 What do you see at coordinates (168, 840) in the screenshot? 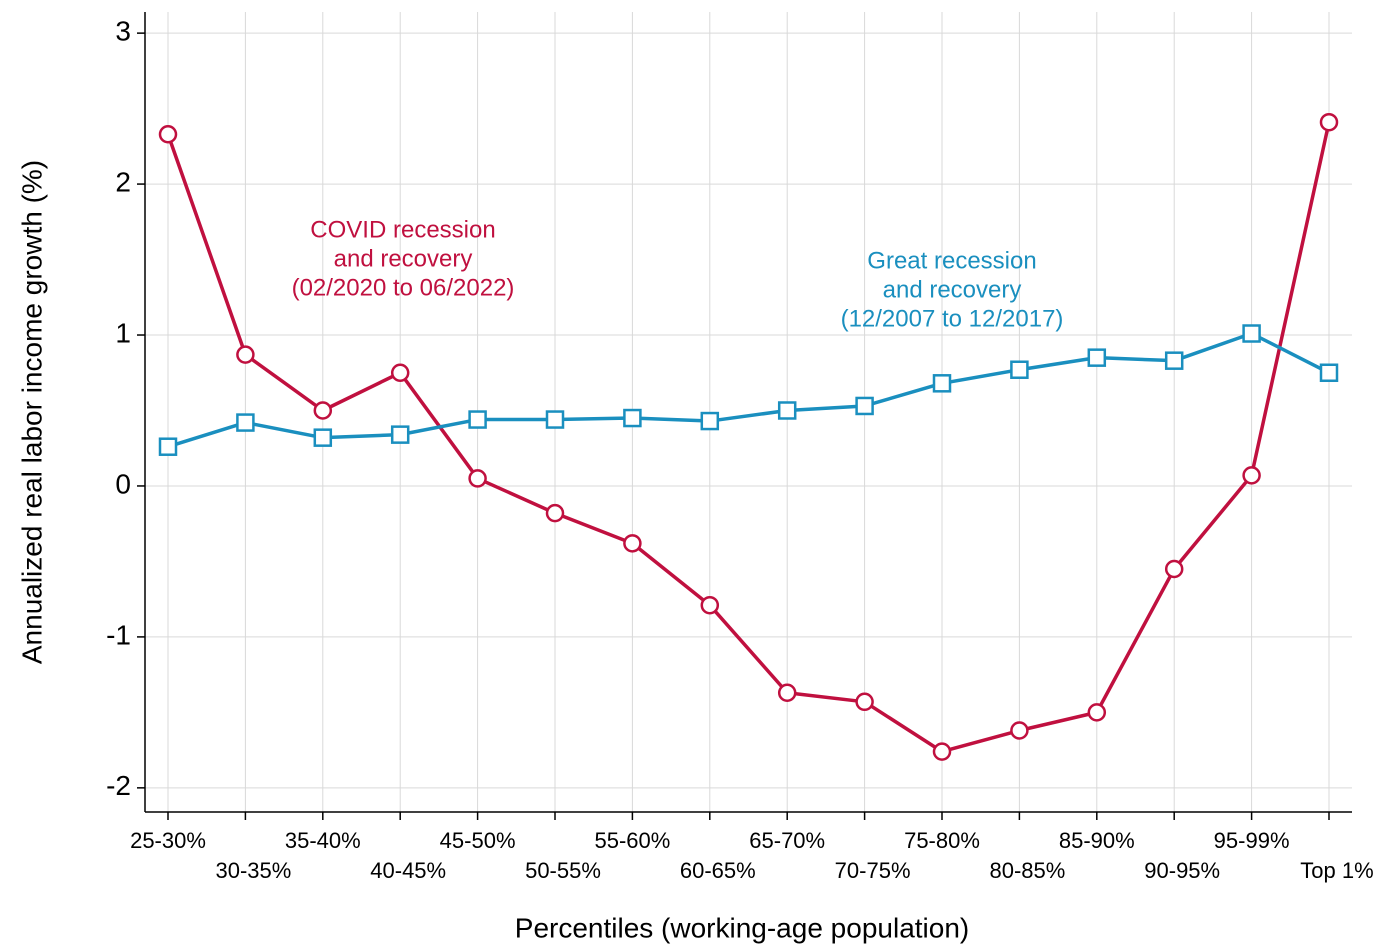
I see `x-tick-label: 25-30%` at bounding box center [168, 840].